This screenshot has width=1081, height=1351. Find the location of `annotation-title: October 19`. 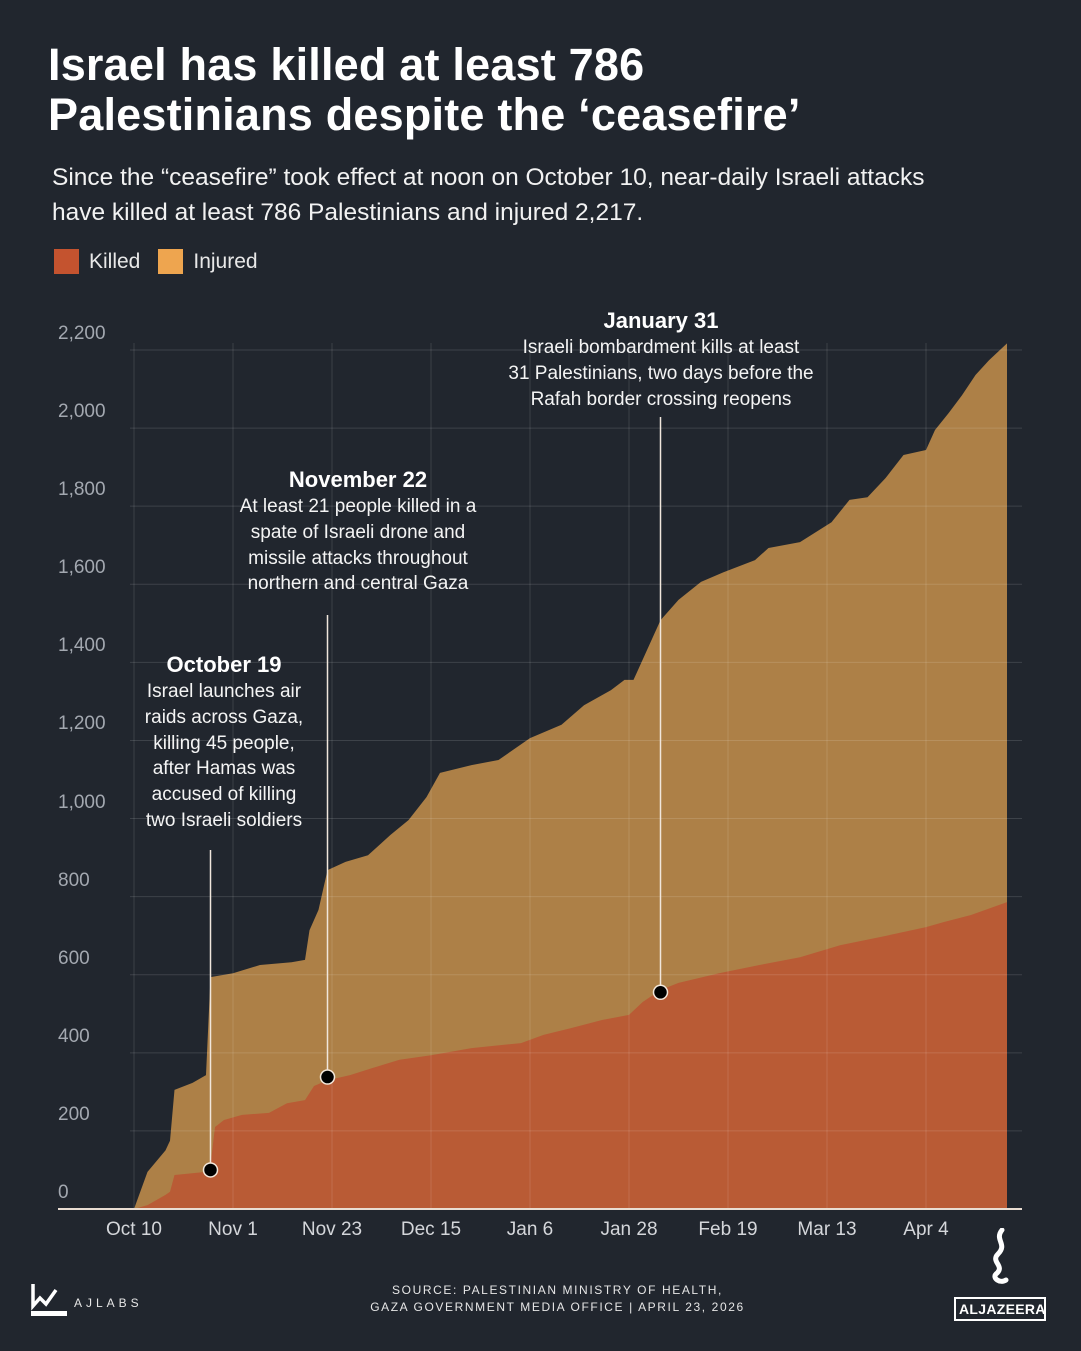

annotation-title: October 19 is located at coordinates (224, 664).